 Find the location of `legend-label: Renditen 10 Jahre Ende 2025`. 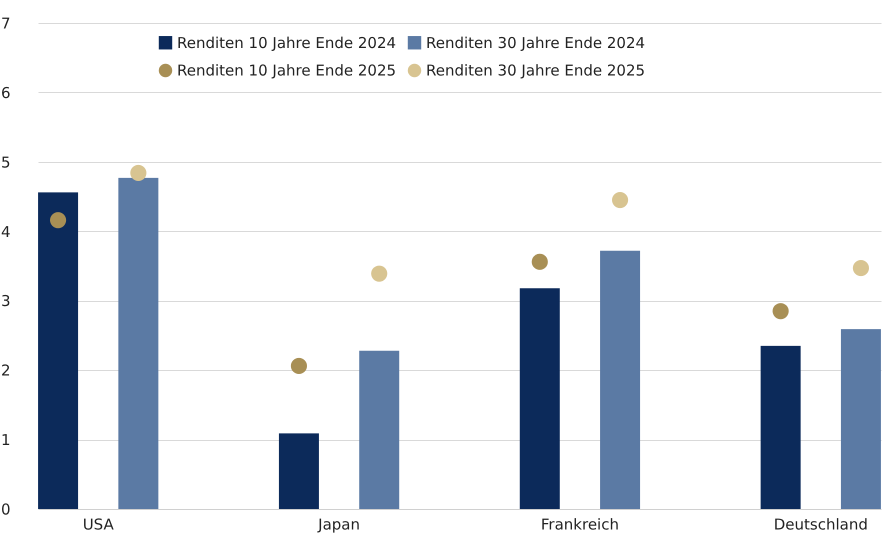

legend-label: Renditen 10 Jahre Ende 2025 is located at coordinates (286, 71).